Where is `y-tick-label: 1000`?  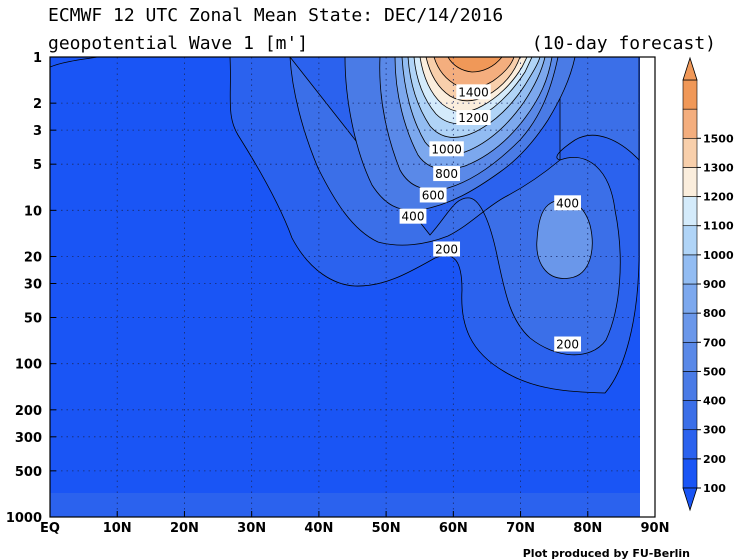
y-tick-label: 1000 is located at coordinates (24, 518).